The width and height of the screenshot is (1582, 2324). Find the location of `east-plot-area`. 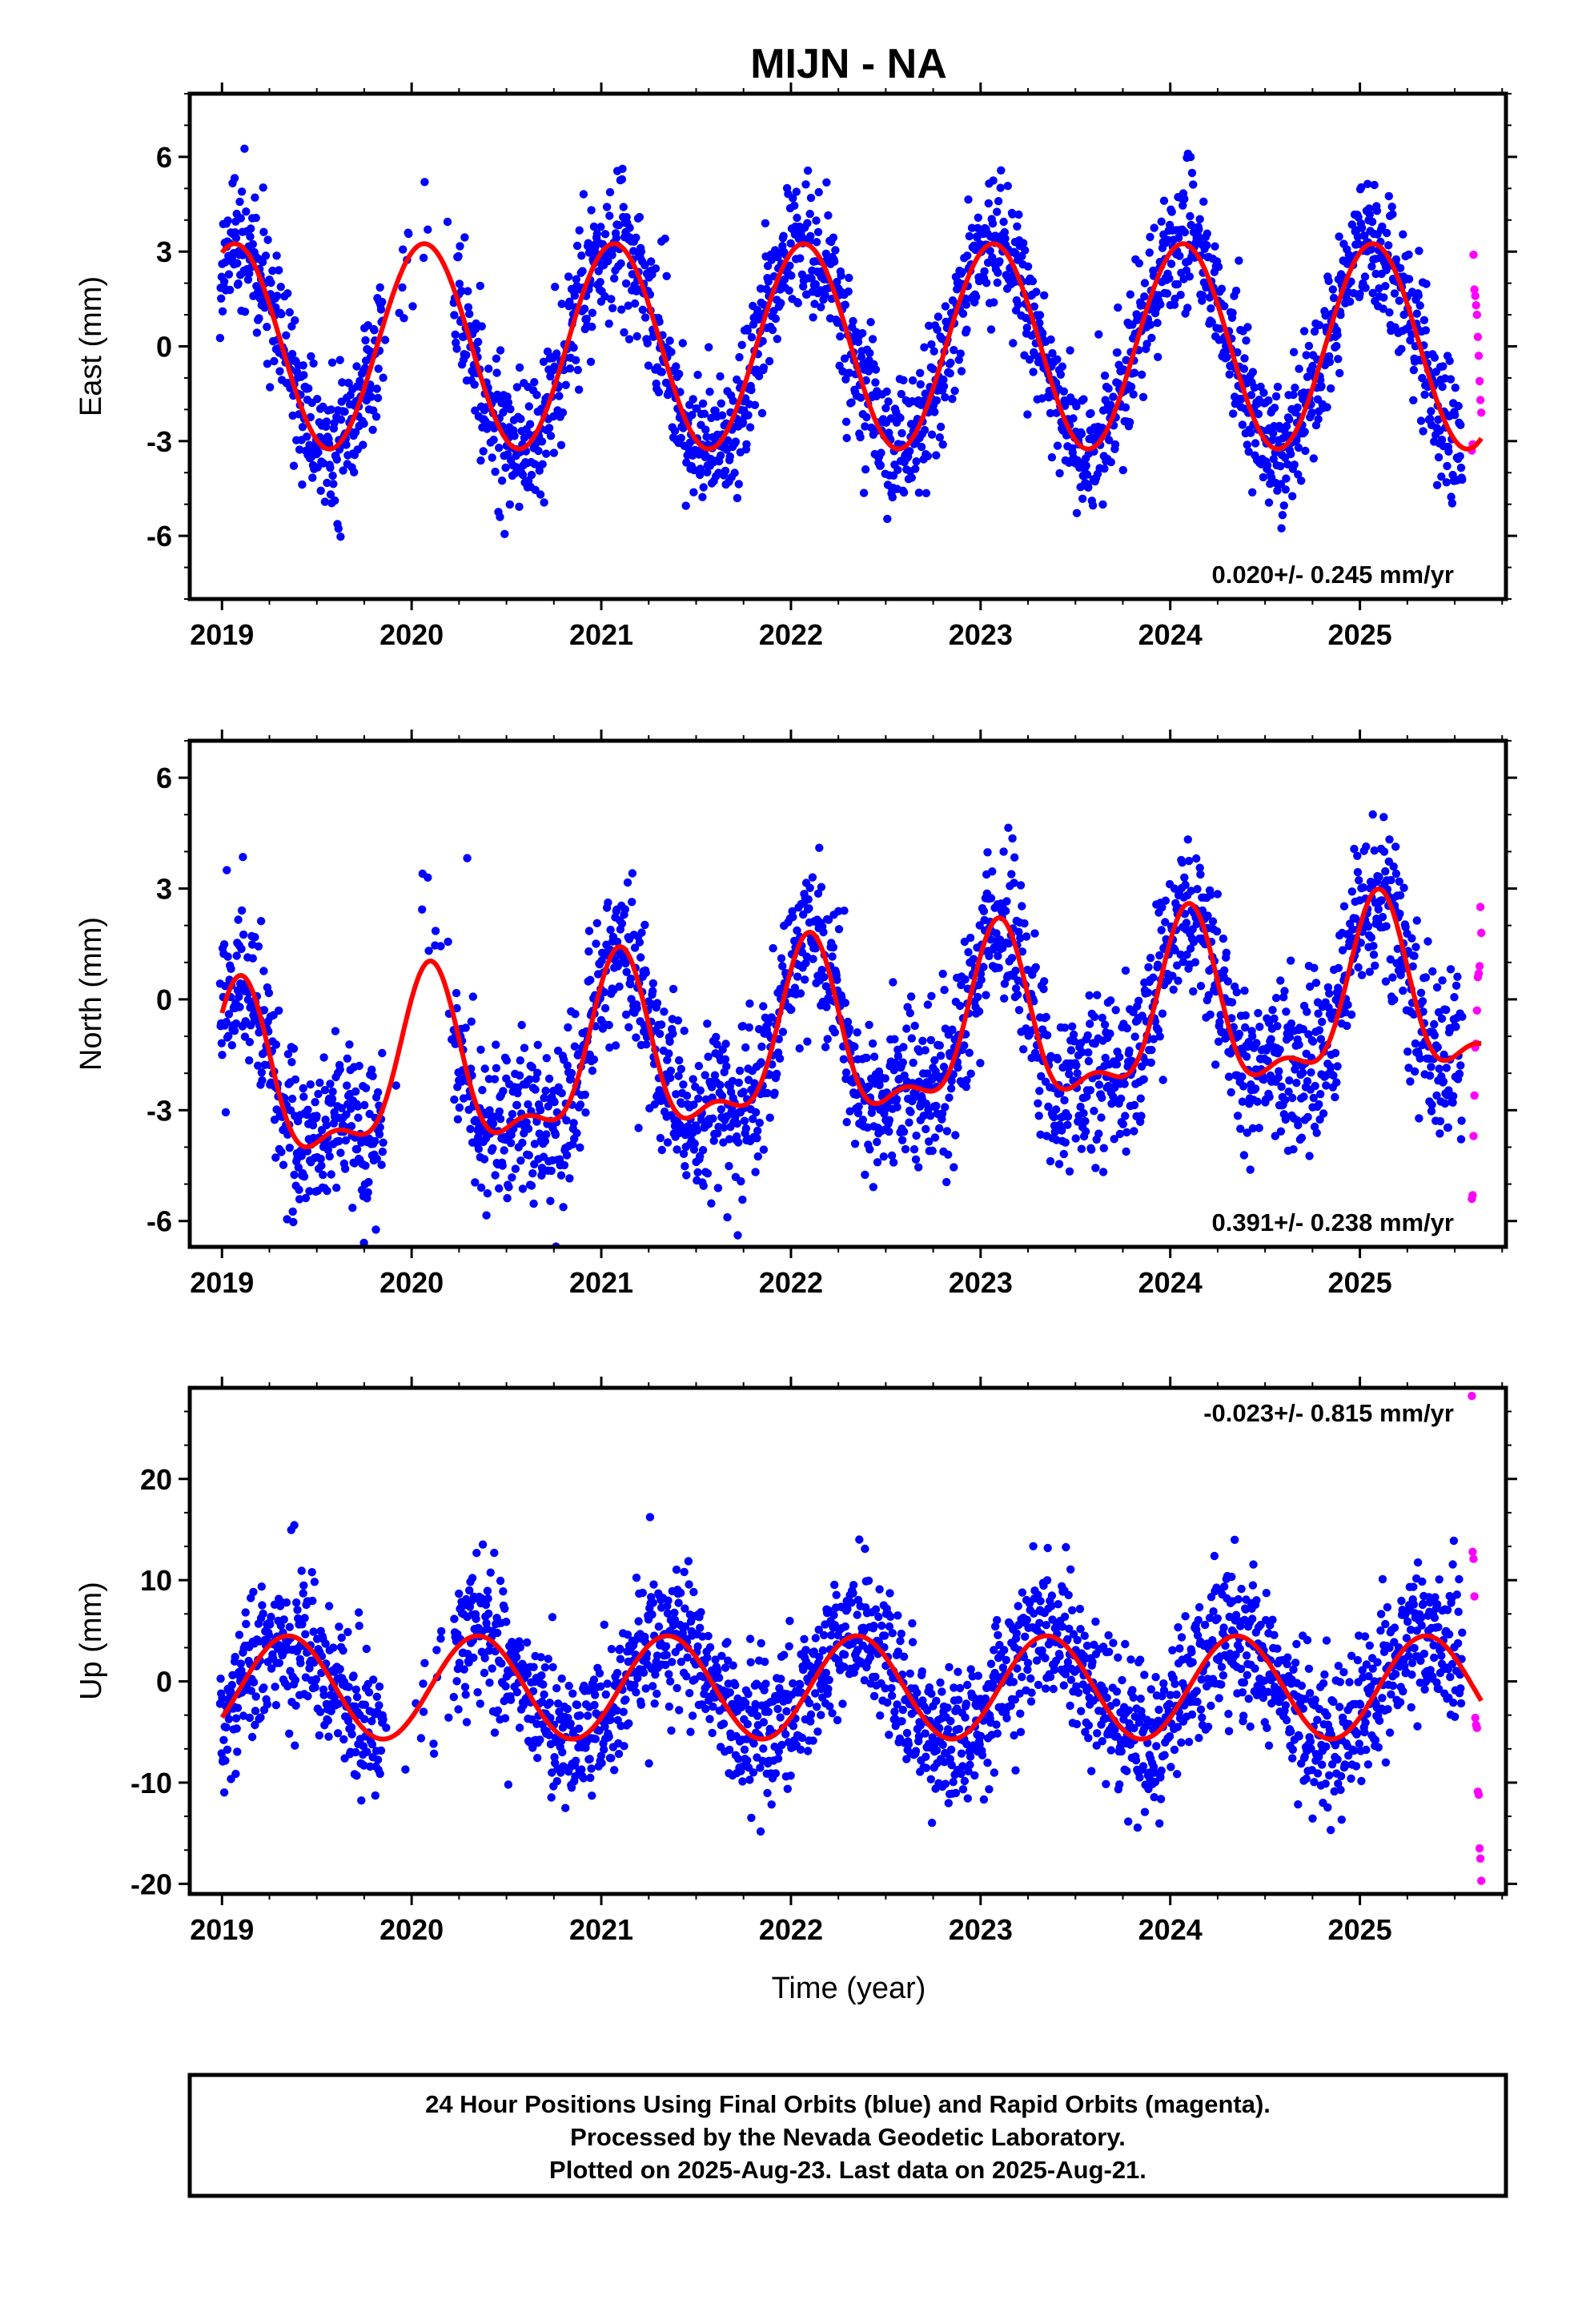

east-plot-area is located at coordinates (850, 342).